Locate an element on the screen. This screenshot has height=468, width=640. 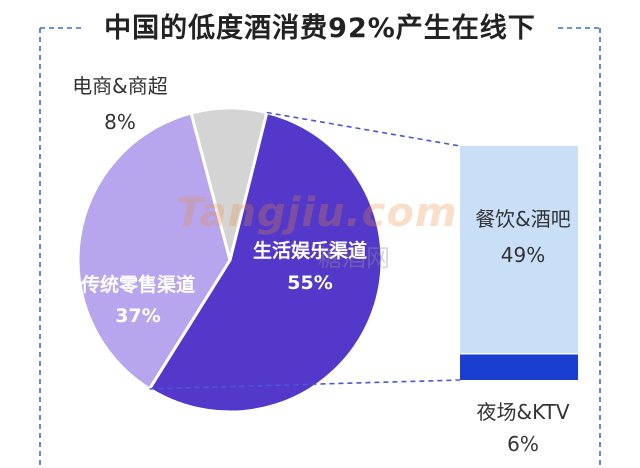
connector-line-top is located at coordinates (363, 129).